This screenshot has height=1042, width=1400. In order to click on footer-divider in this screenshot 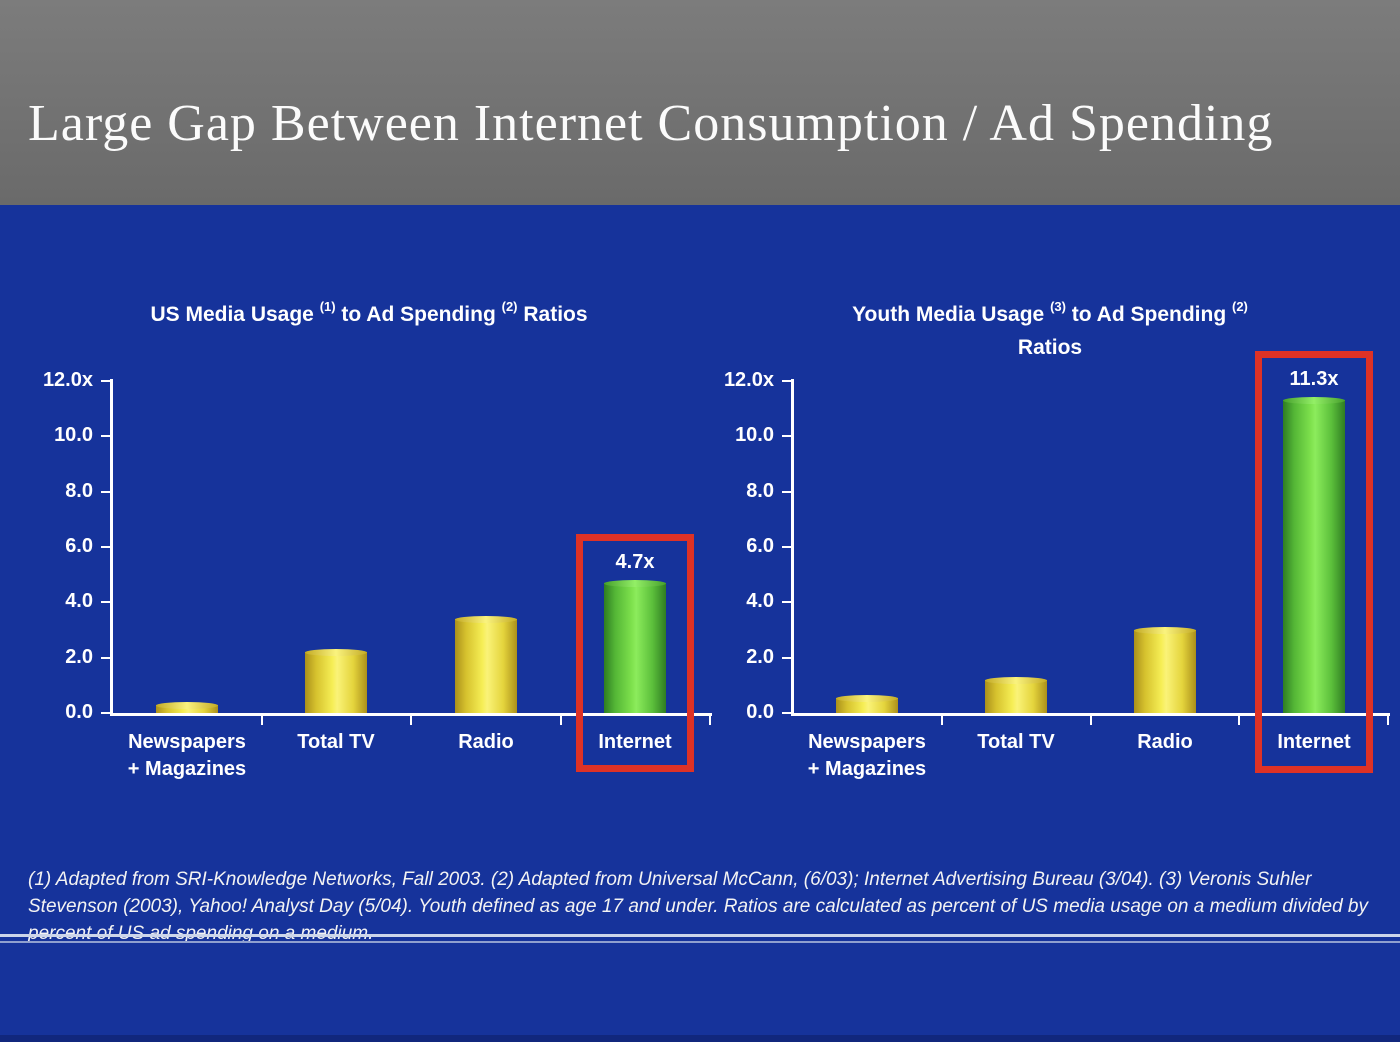, I will do `click(700, 938)`.